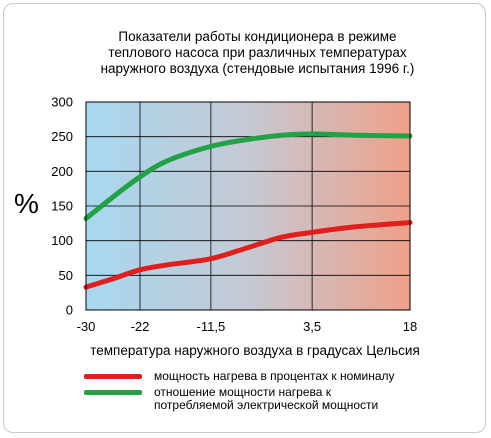 This screenshot has width=491, height=438. Describe the element at coordinates (113, 376) in the screenshot. I see `legend-swatch-red` at that location.